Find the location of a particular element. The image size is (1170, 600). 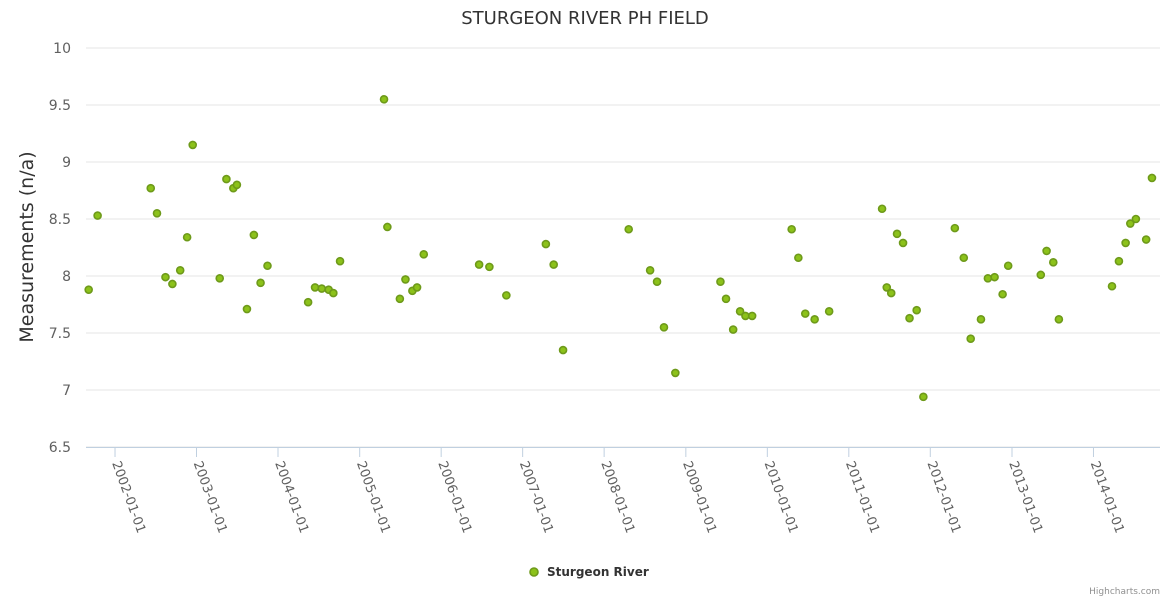

y-axis-tick-labels: 6.5 7 7.5 8 8.5 9 9.5 10 is located at coordinates (60, 248).